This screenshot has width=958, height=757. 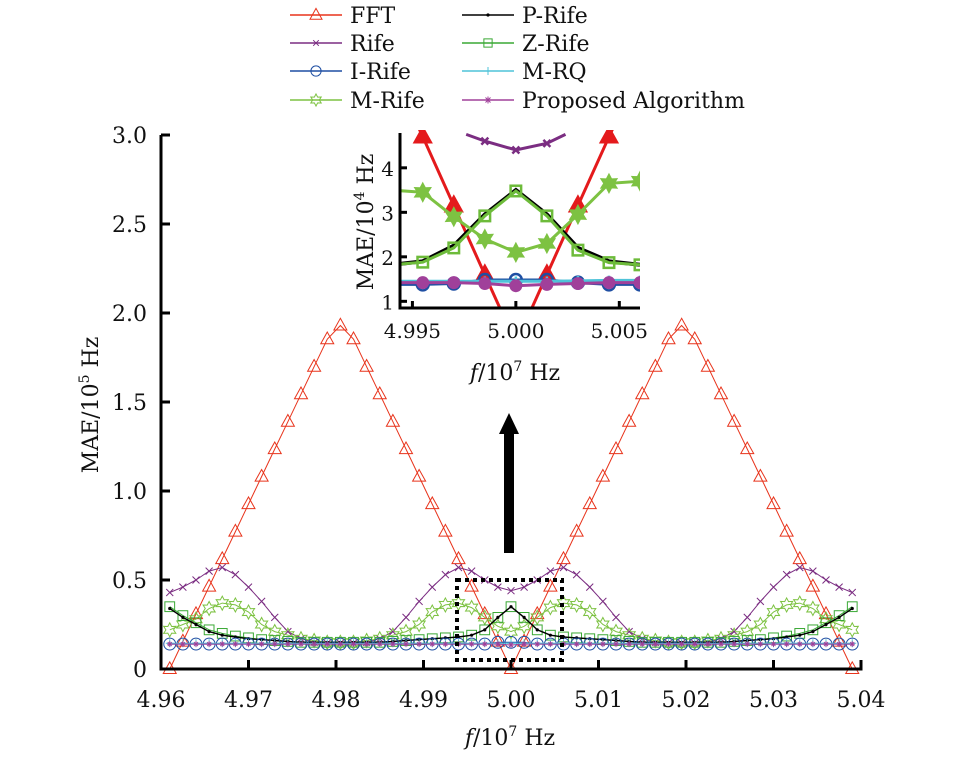 I want to click on x-tick-label: 5.02, so click(x=686, y=700).